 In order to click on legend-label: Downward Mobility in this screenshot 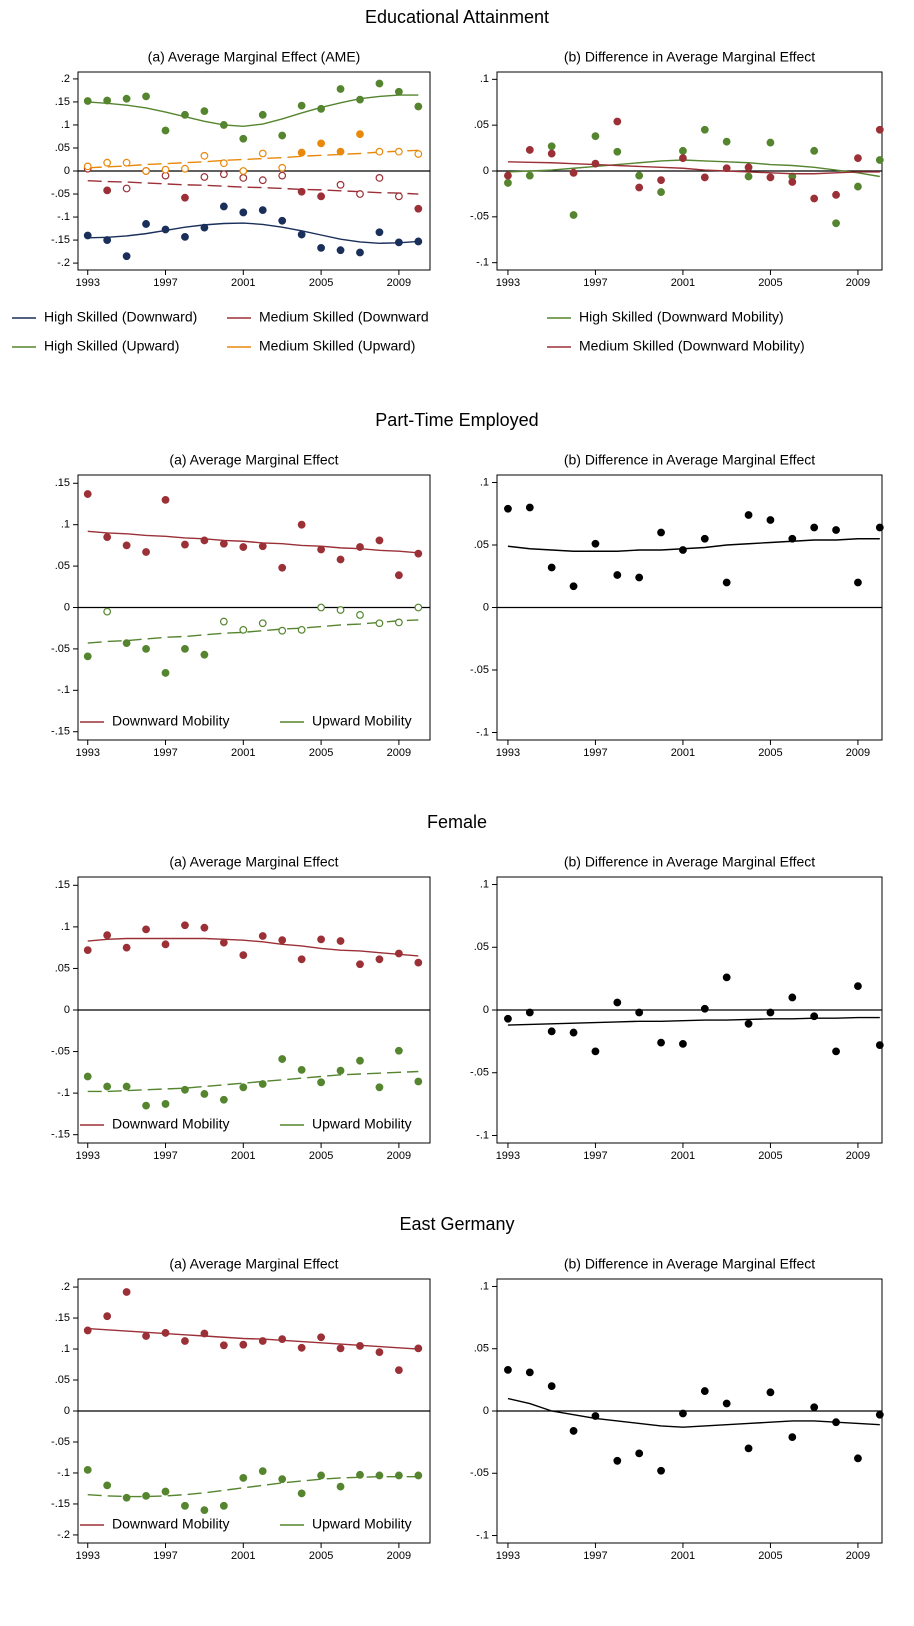, I will do `click(170, 1124)`.